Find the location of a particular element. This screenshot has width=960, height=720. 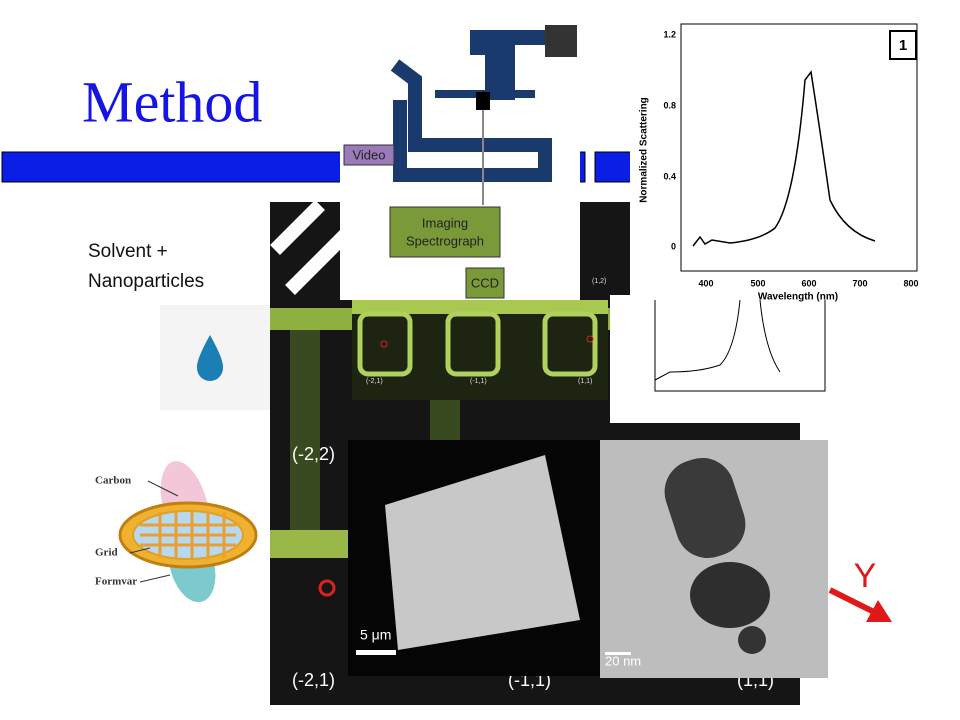

scale-bar-label: 5 μm is located at coordinates (375, 635).